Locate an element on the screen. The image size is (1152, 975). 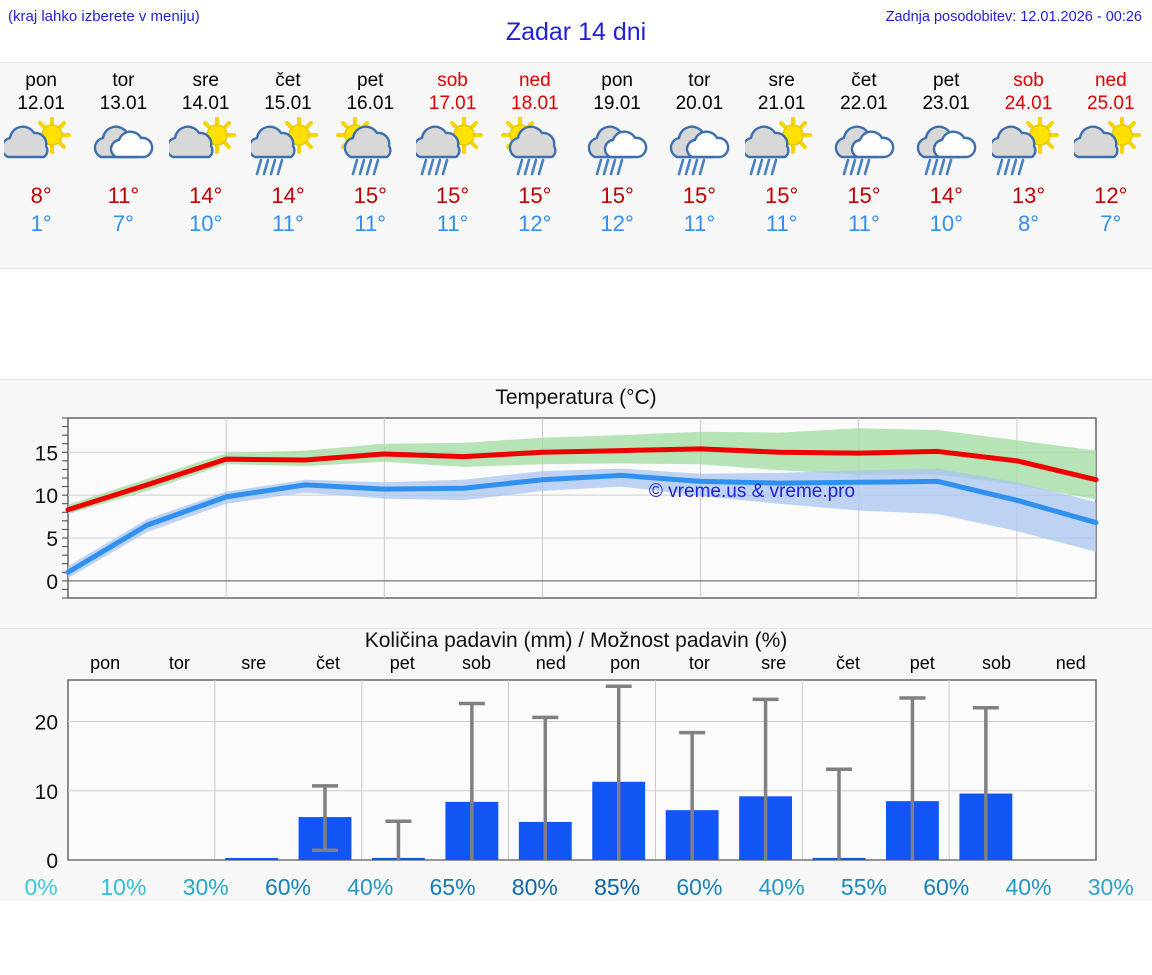
day-date-label: 20.01 is located at coordinates (699, 103).